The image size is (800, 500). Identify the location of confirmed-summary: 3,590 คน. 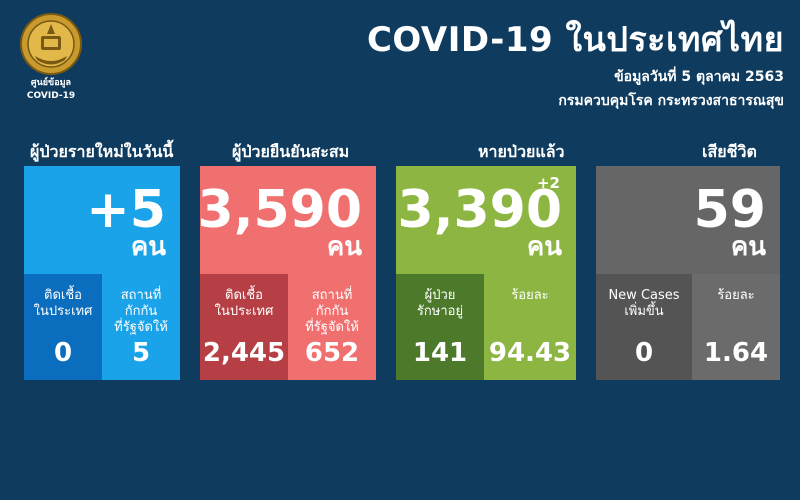
(286, 220).